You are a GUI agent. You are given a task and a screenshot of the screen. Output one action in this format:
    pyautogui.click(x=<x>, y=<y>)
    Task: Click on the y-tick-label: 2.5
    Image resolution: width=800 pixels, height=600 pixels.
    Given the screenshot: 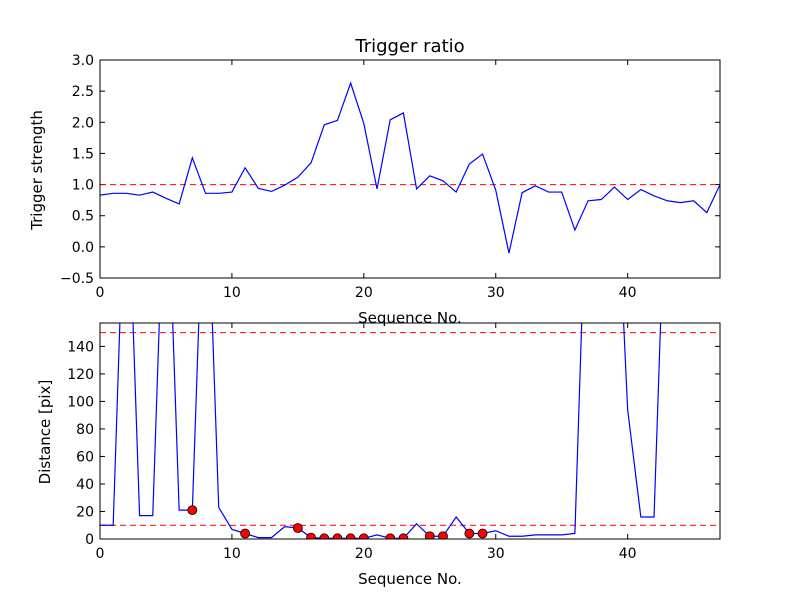 What is the action you would take?
    pyautogui.click(x=83, y=92)
    